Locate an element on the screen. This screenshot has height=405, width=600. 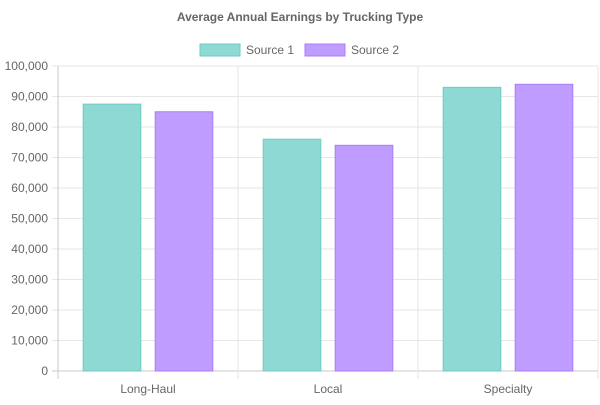
legend-label-source-1: Source 1 is located at coordinates (270, 50).